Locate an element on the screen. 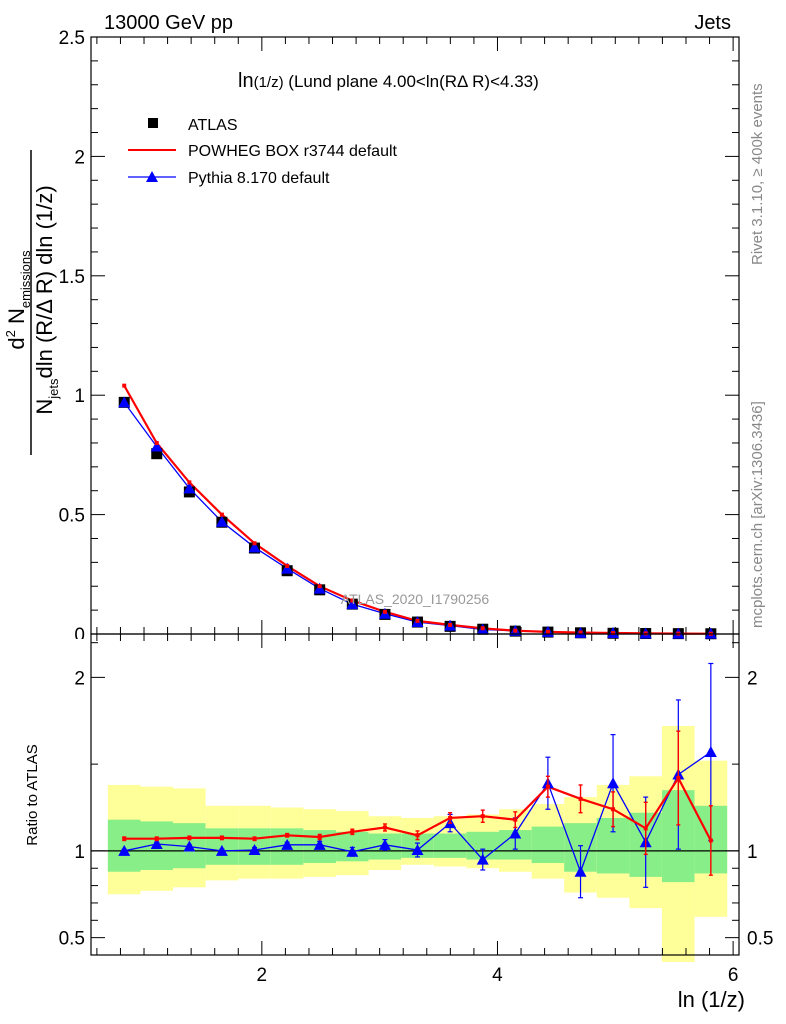 This screenshot has width=786, height=1024. y-label-nem-sub: emissions is located at coordinates (25, 279).